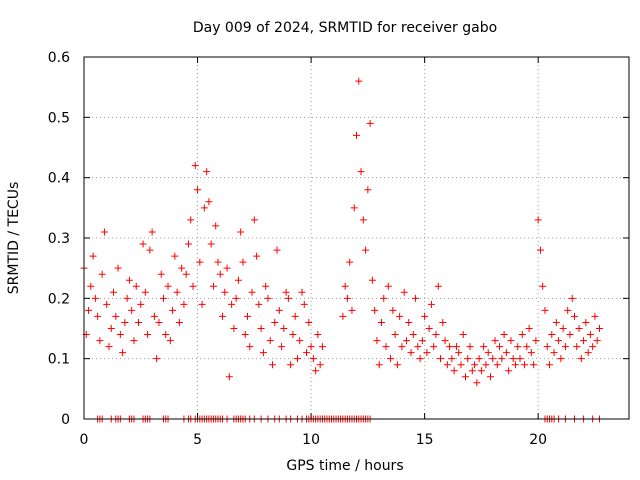 The width and height of the screenshot is (640, 480). What do you see at coordinates (14, 238) in the screenshot?
I see `y-axis-label: SRMTID / TECUs` at bounding box center [14, 238].